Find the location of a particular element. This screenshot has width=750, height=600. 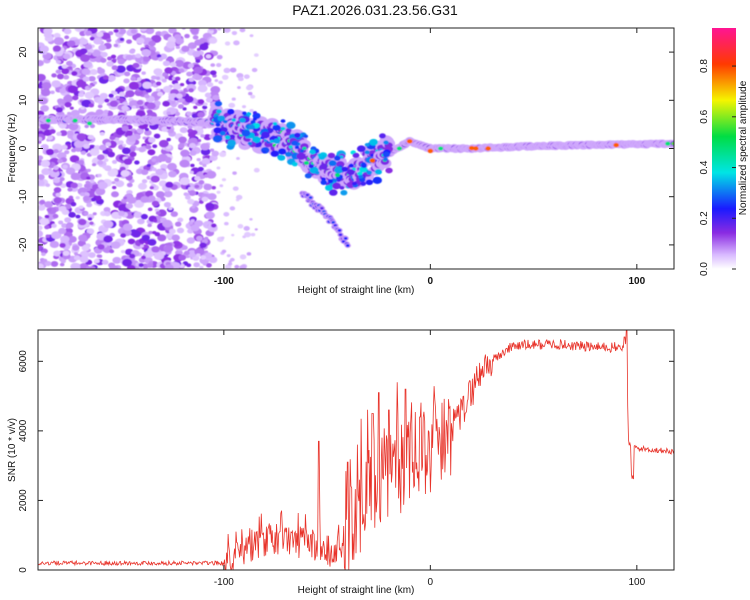

spectrogram-y-tick-label: 10 is located at coordinates (23, 100).